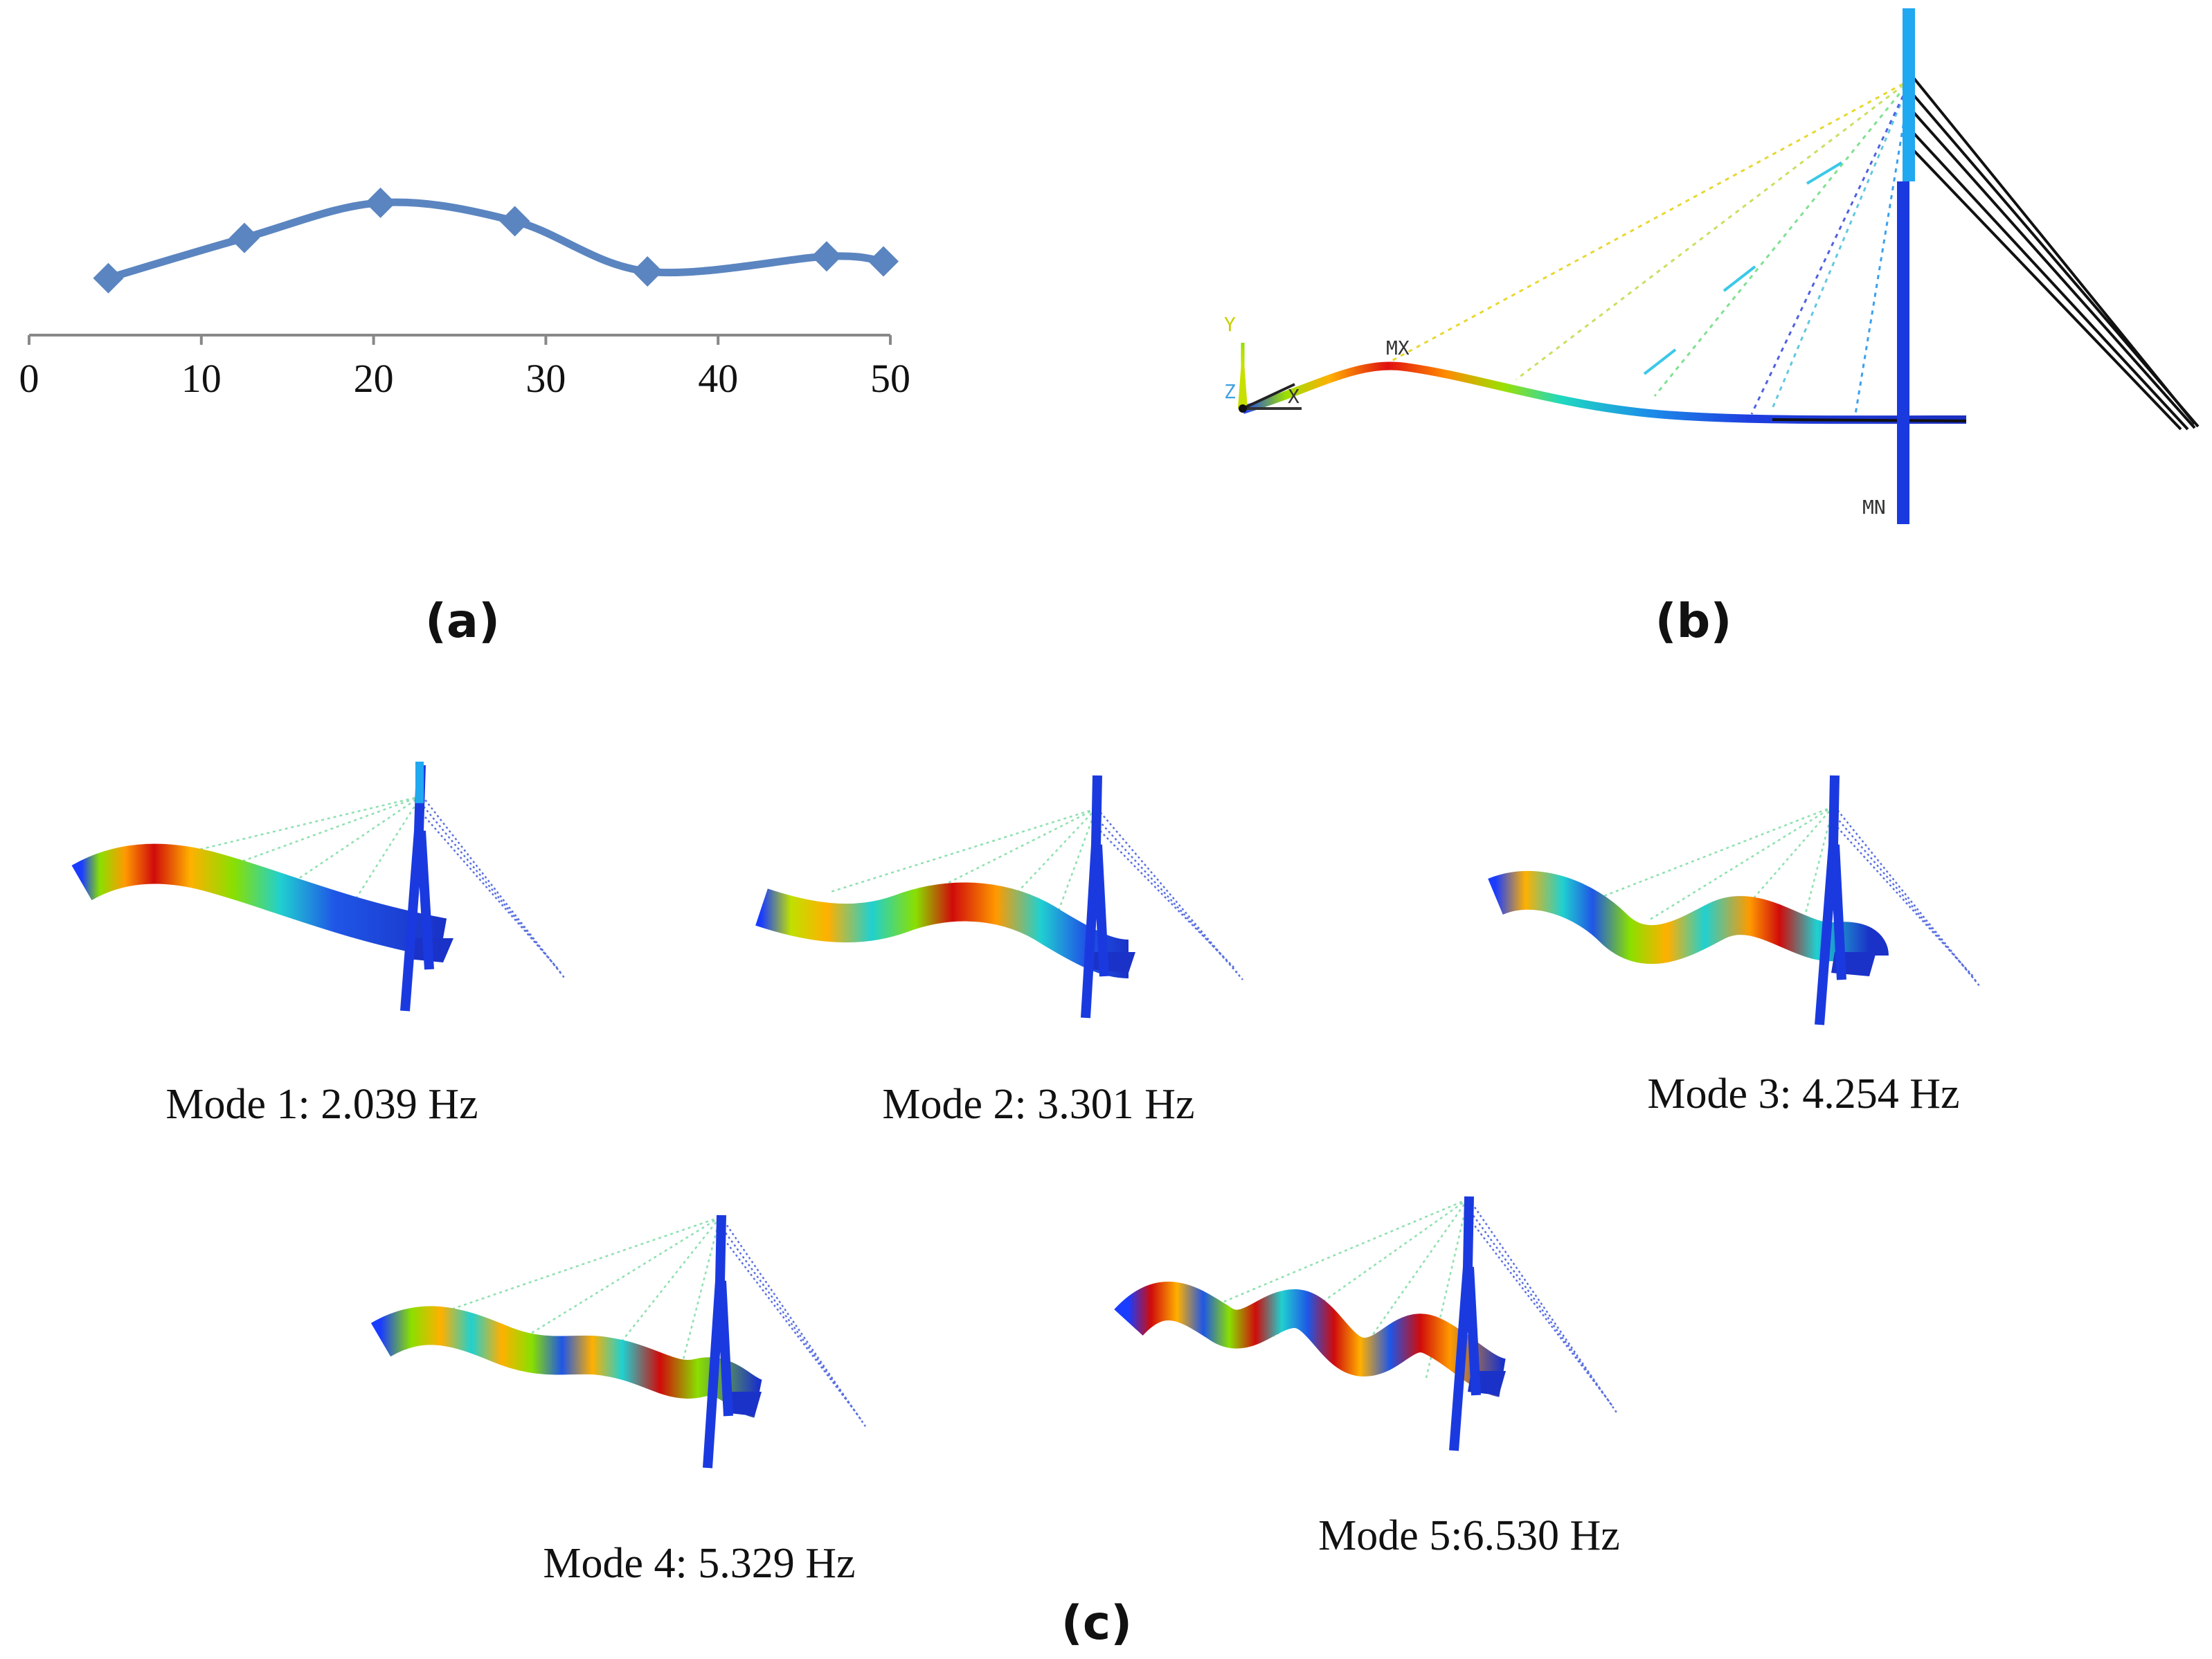 The image size is (2212, 1659). What do you see at coordinates (618, 1342) in the screenshot?
I see `mode-4-shape` at bounding box center [618, 1342].